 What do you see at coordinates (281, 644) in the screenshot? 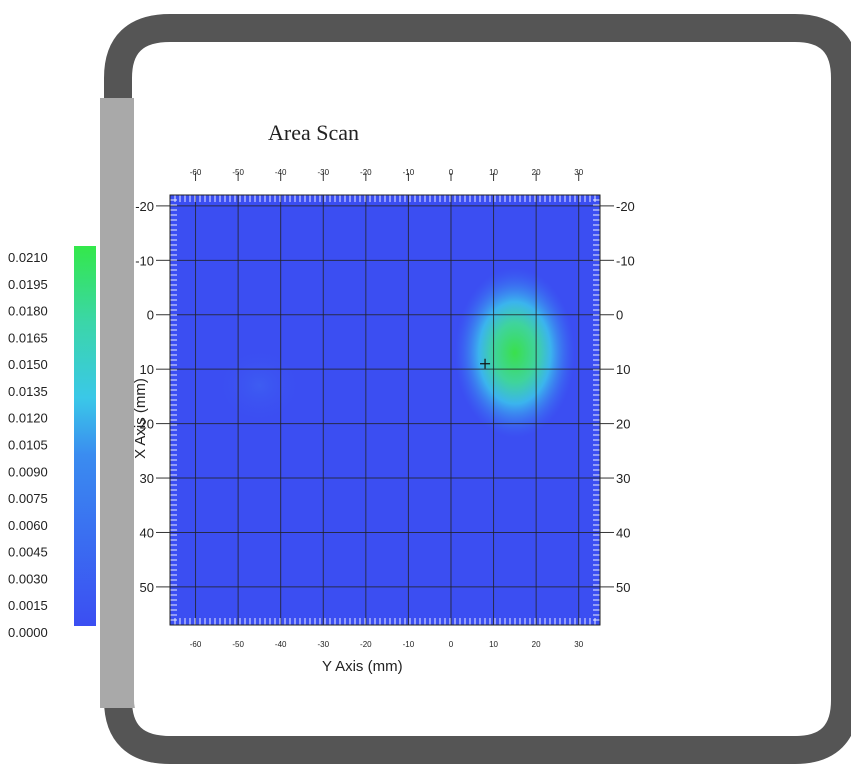
I see `x-tick-label-bottom: -40` at bounding box center [281, 644].